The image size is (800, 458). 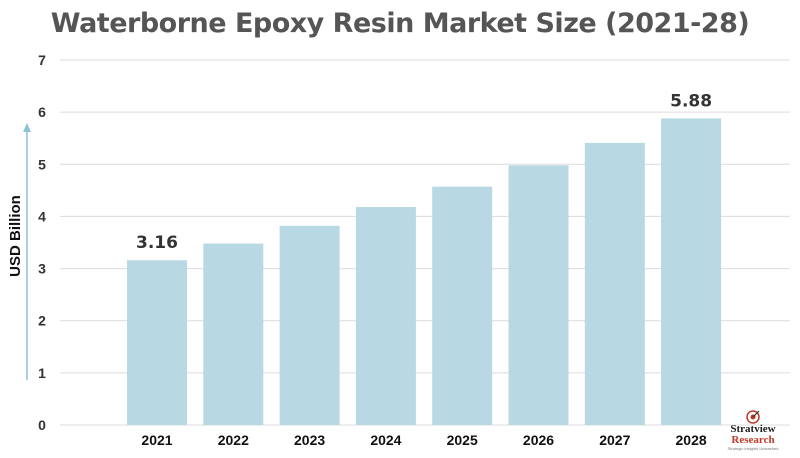 I want to click on x-tick-label: 2022, so click(x=233, y=440).